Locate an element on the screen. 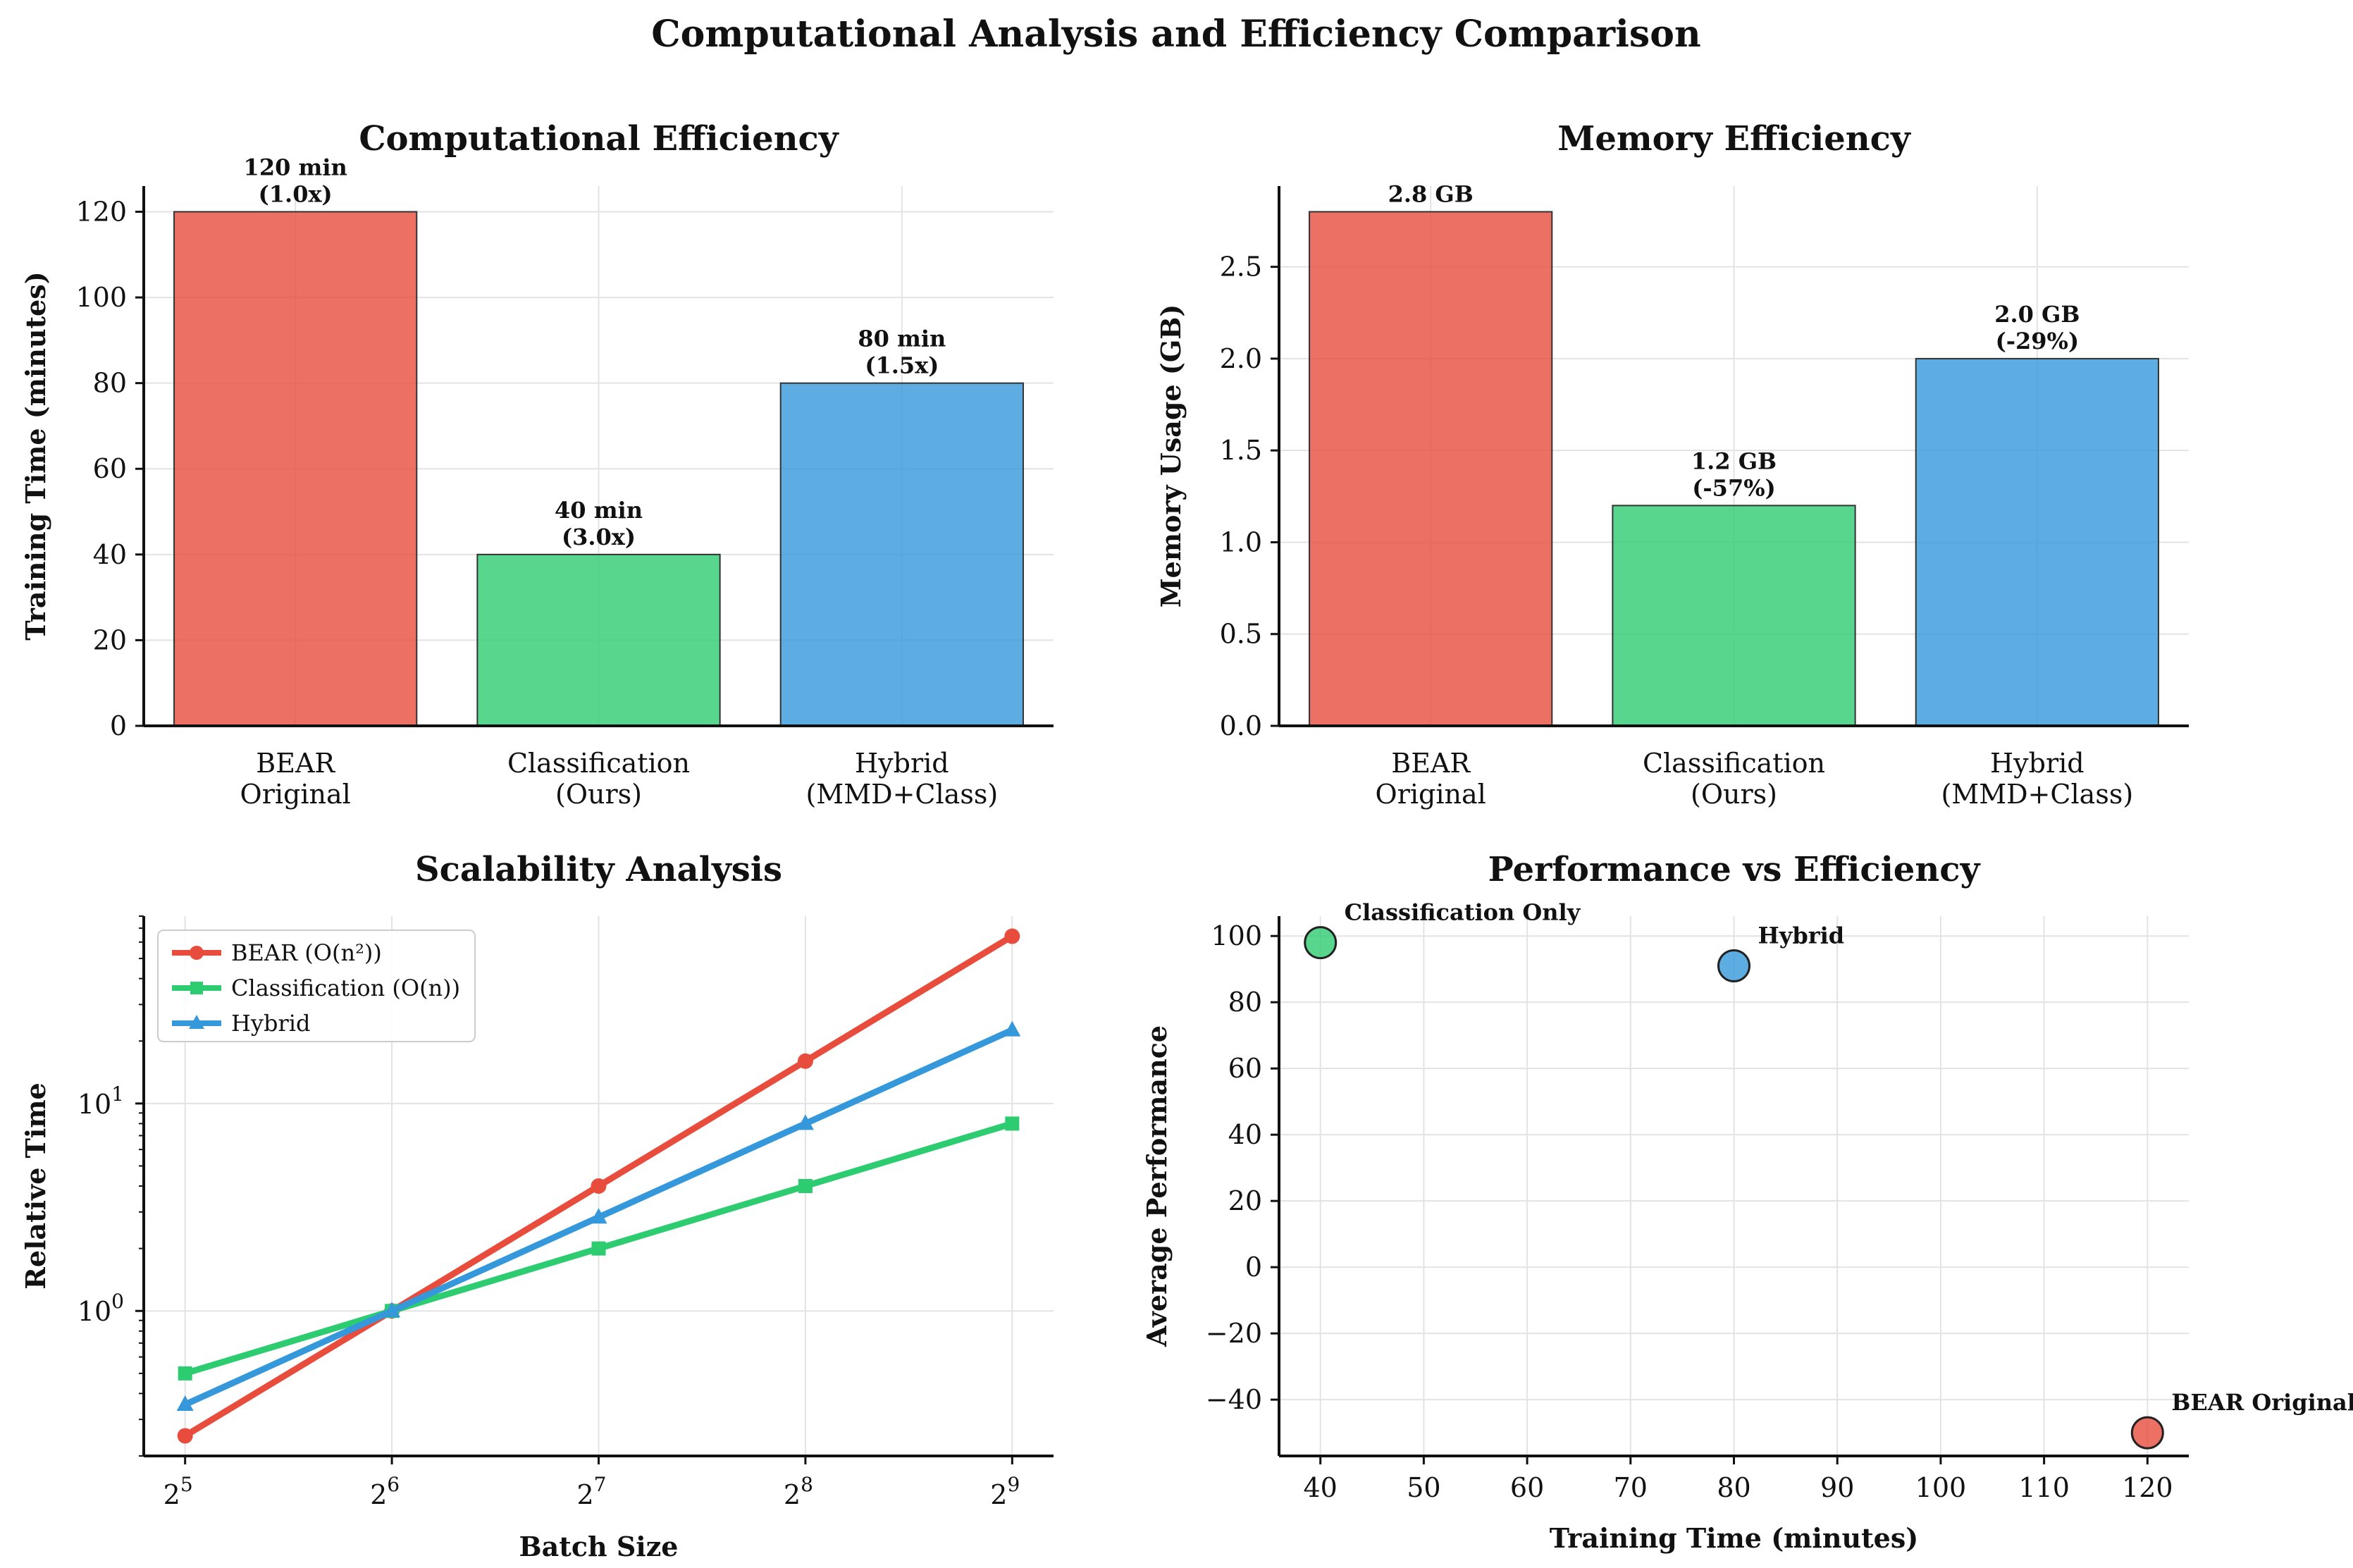  x-tick-label: 120 is located at coordinates (2147, 1487).